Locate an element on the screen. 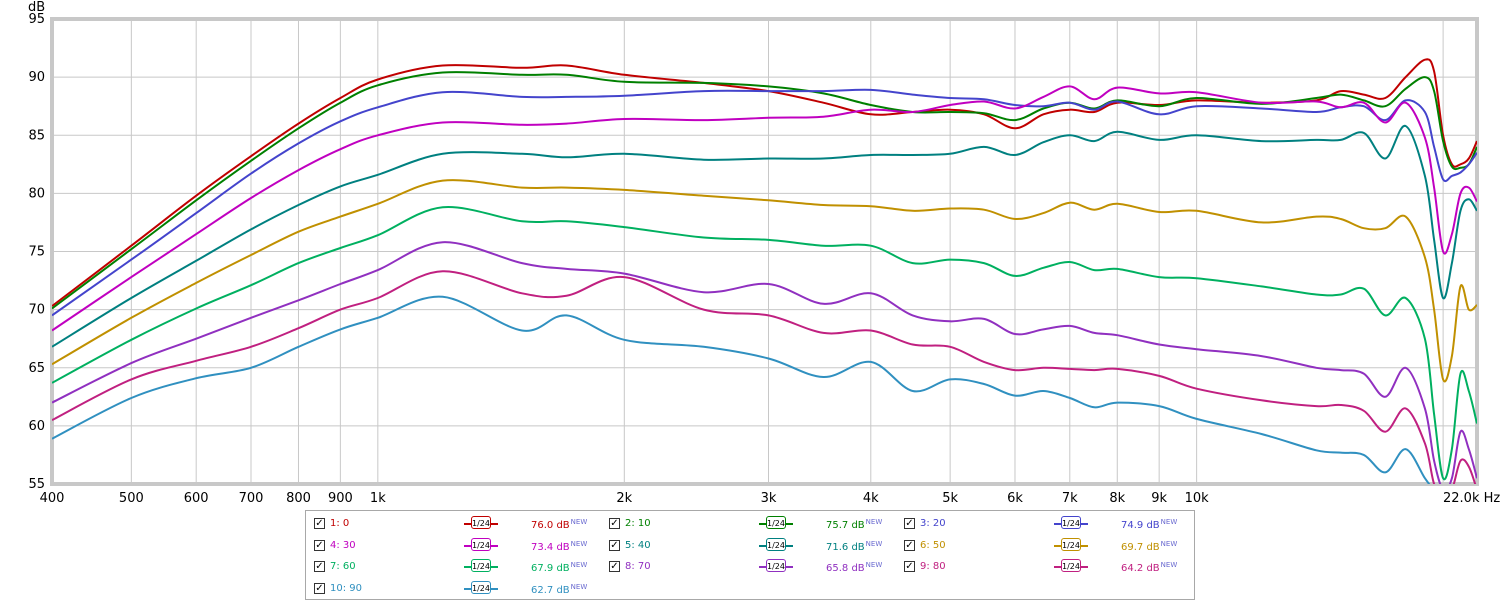 The width and height of the screenshot is (1500, 603). x-tick-label: 700 is located at coordinates (251, 498).